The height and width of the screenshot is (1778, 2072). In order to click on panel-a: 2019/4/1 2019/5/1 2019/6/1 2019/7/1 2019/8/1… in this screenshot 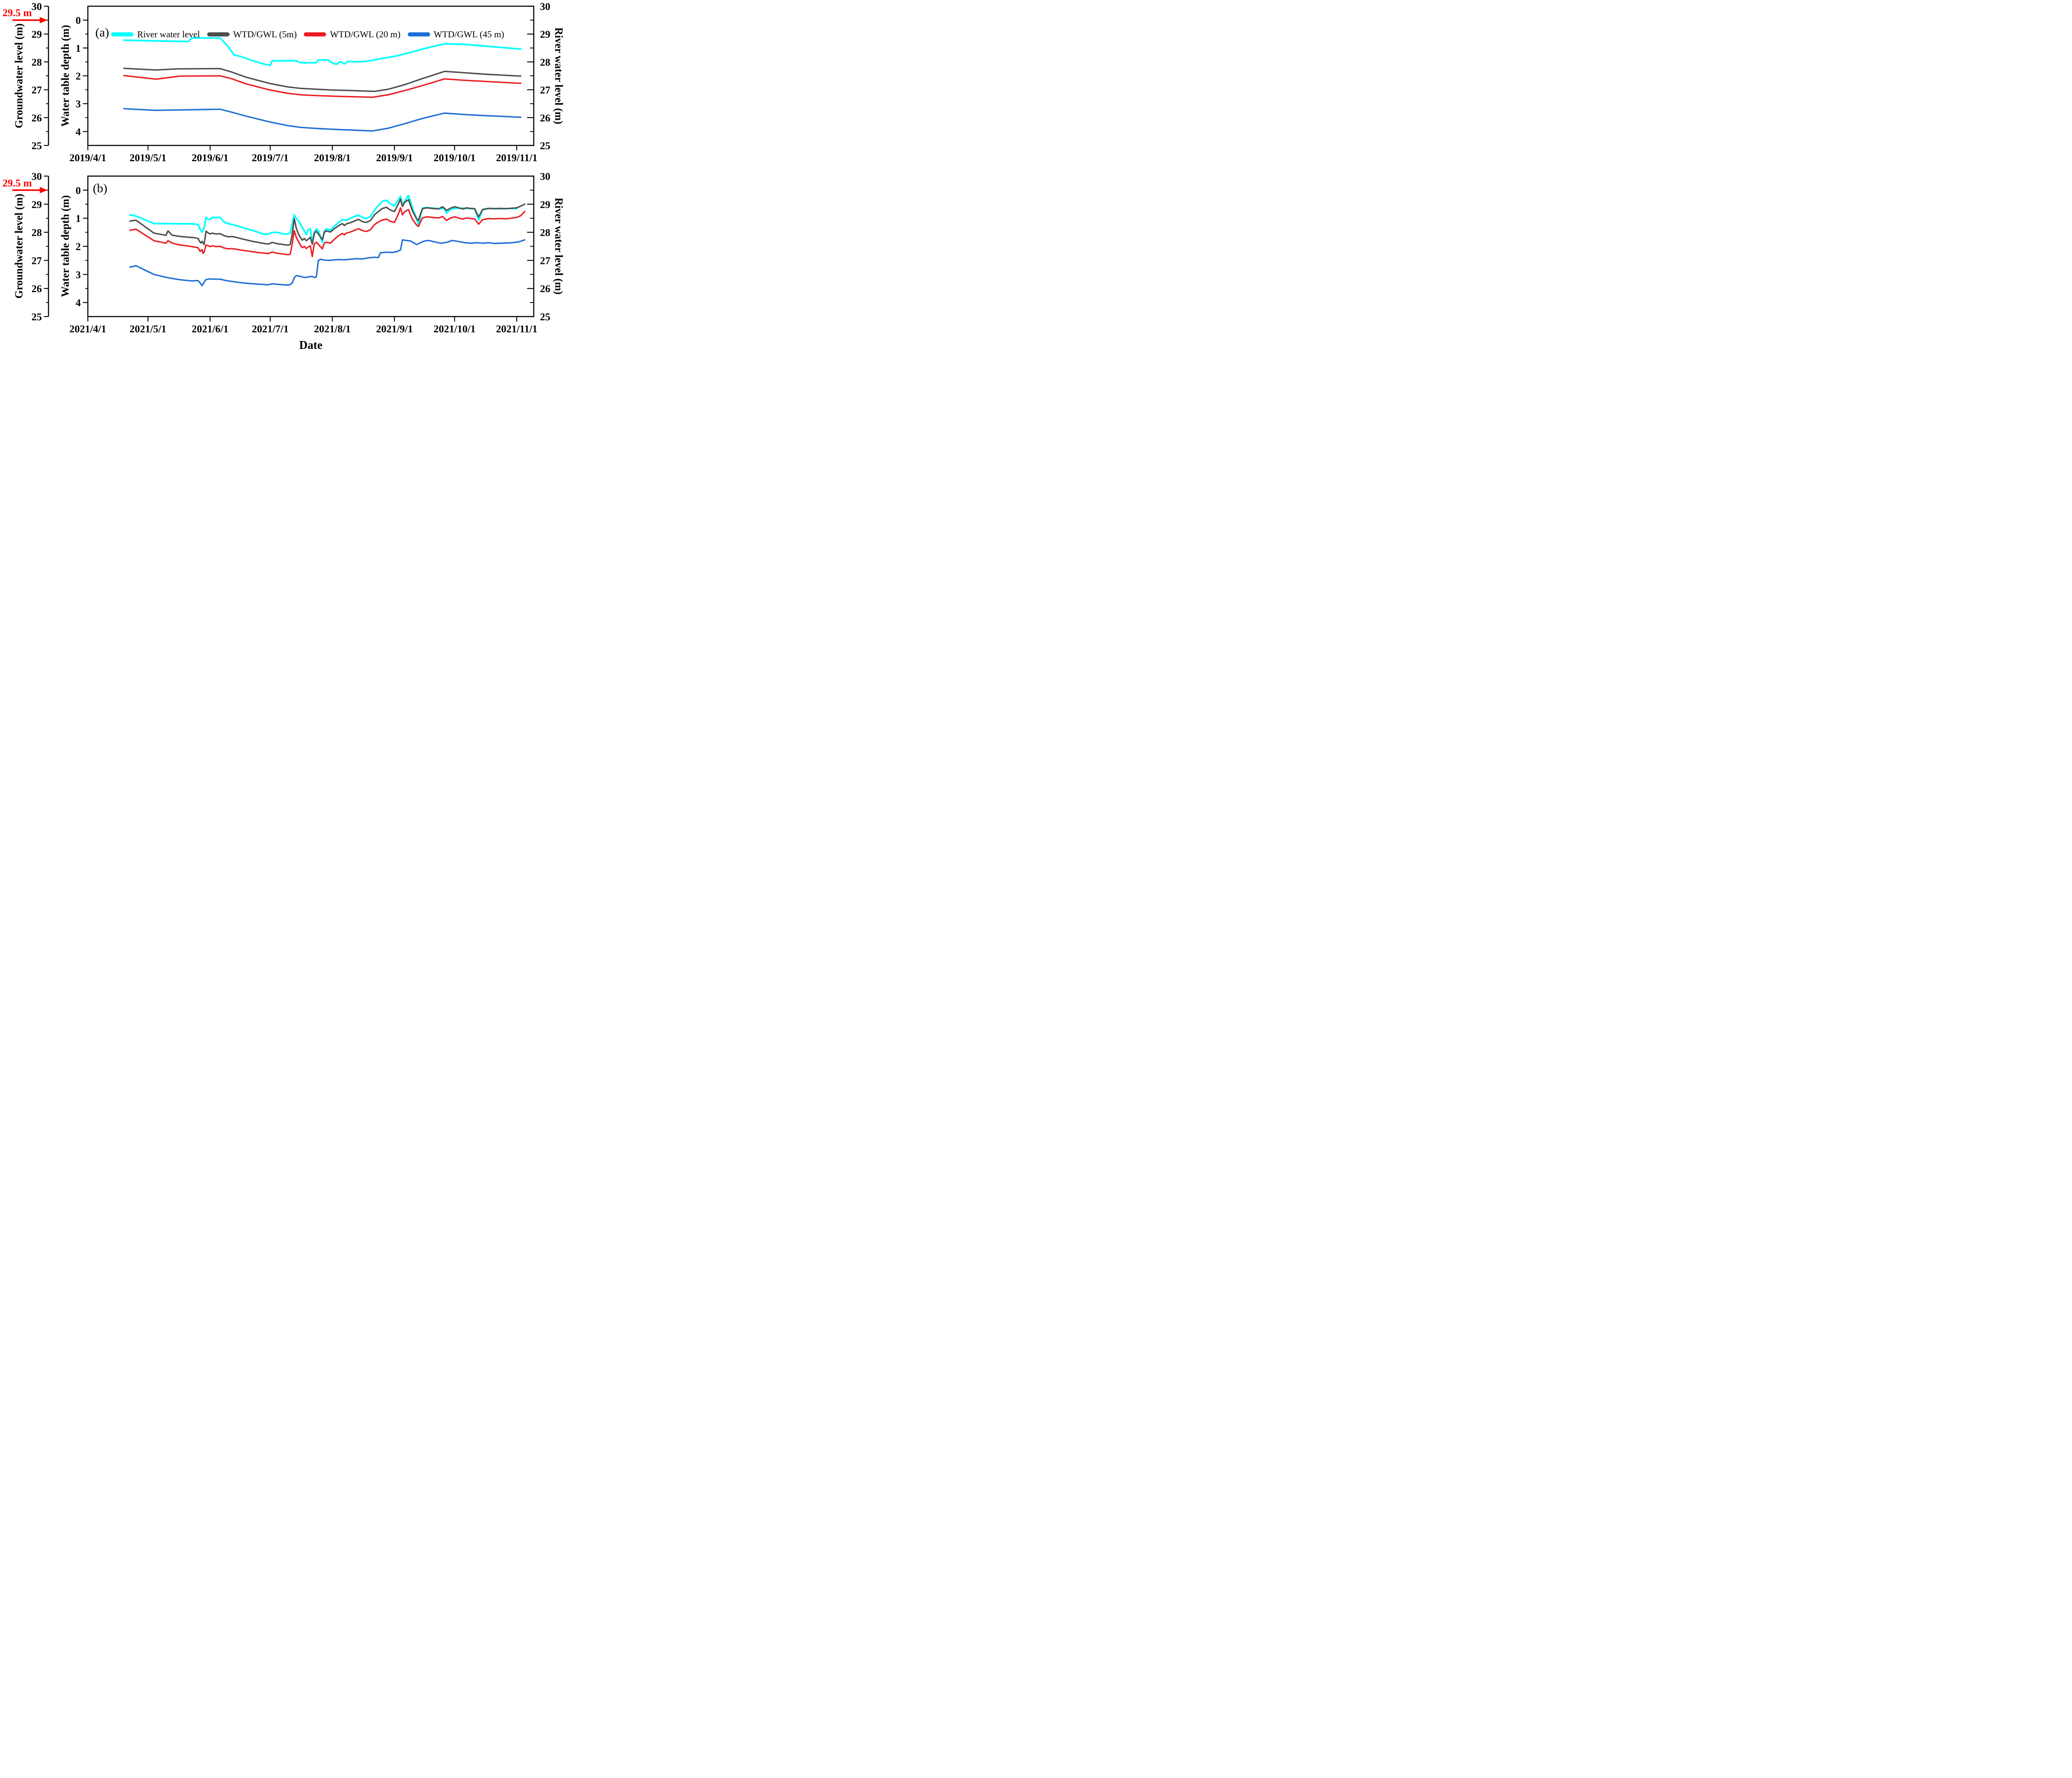, I will do `click(281, 82)`.